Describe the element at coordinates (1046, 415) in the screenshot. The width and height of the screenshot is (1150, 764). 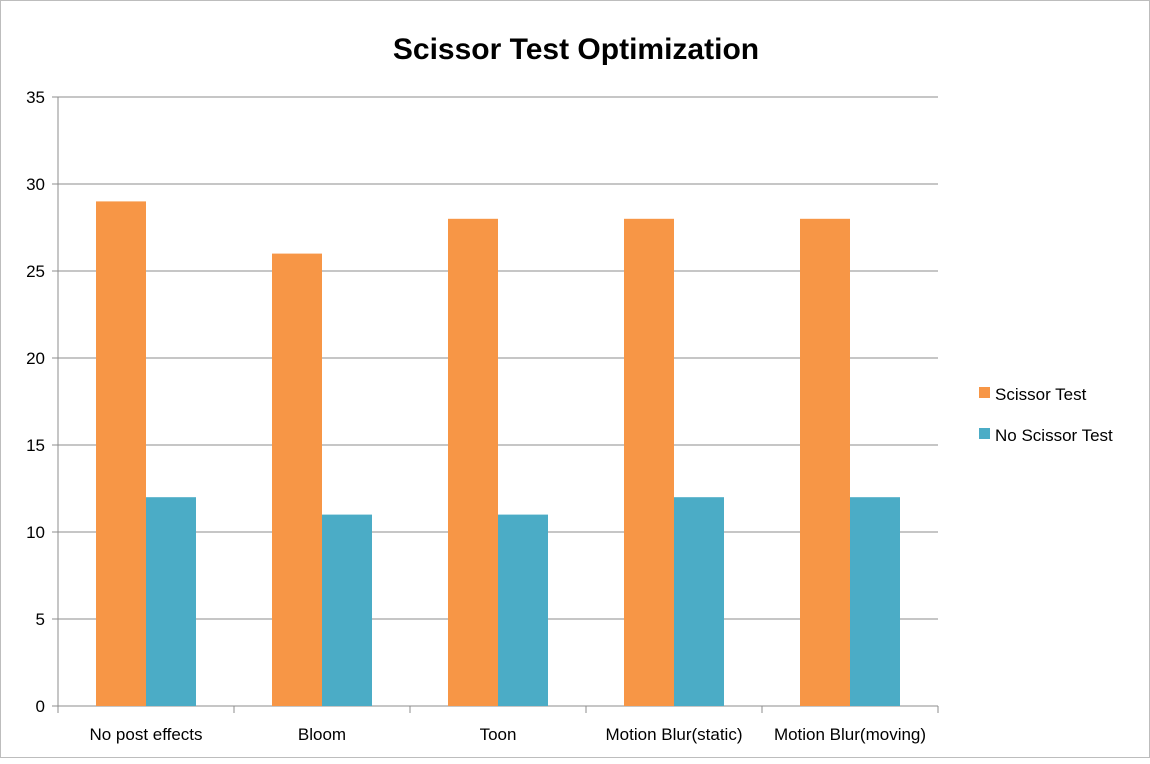
I see `legend: Scissor Test No Scissor Test` at that location.